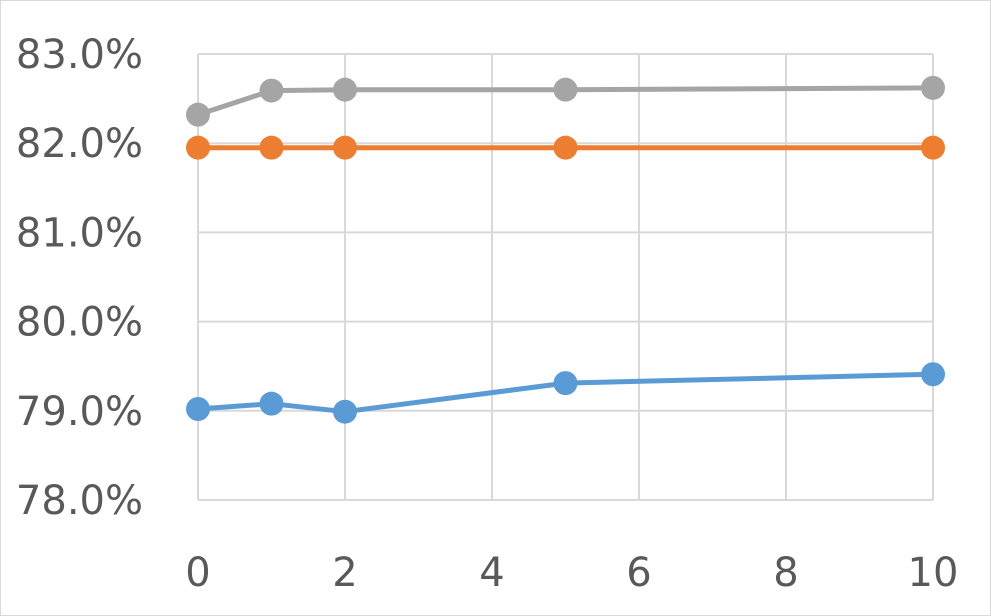  Describe the element at coordinates (79, 144) in the screenshot. I see `y-tick-label: 82.0%` at that location.